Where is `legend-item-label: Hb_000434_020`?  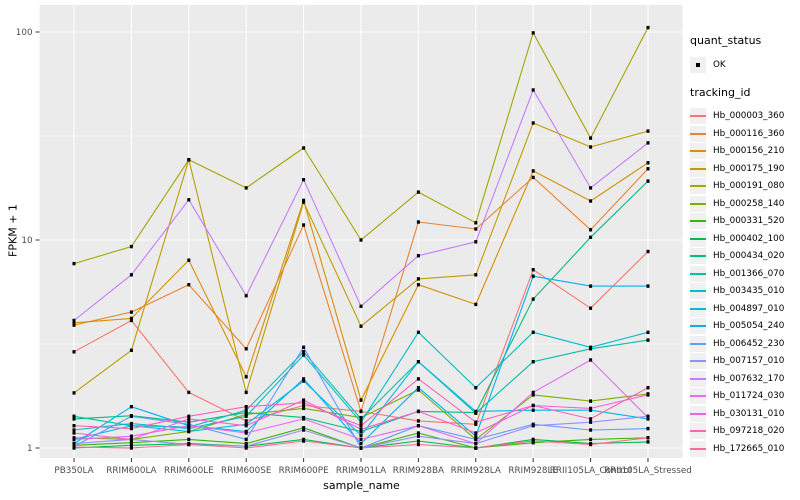
legend-item-label: Hb_000434_020 is located at coordinates (749, 256).